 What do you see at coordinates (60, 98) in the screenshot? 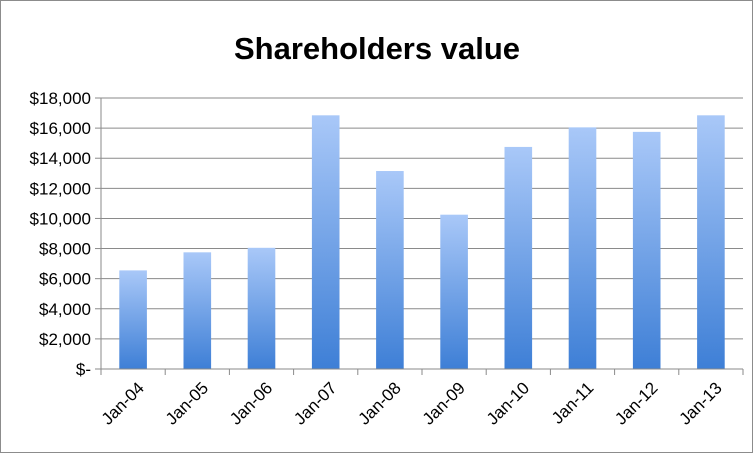
I see `y-tick-label: $18,000` at bounding box center [60, 98].